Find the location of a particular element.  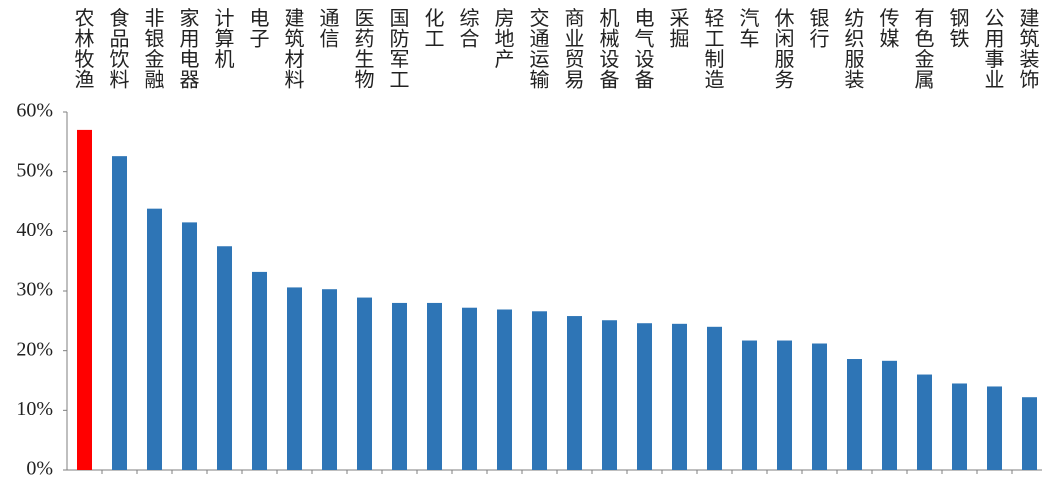

category-label: 国防军工 is located at coordinates (400, 49).